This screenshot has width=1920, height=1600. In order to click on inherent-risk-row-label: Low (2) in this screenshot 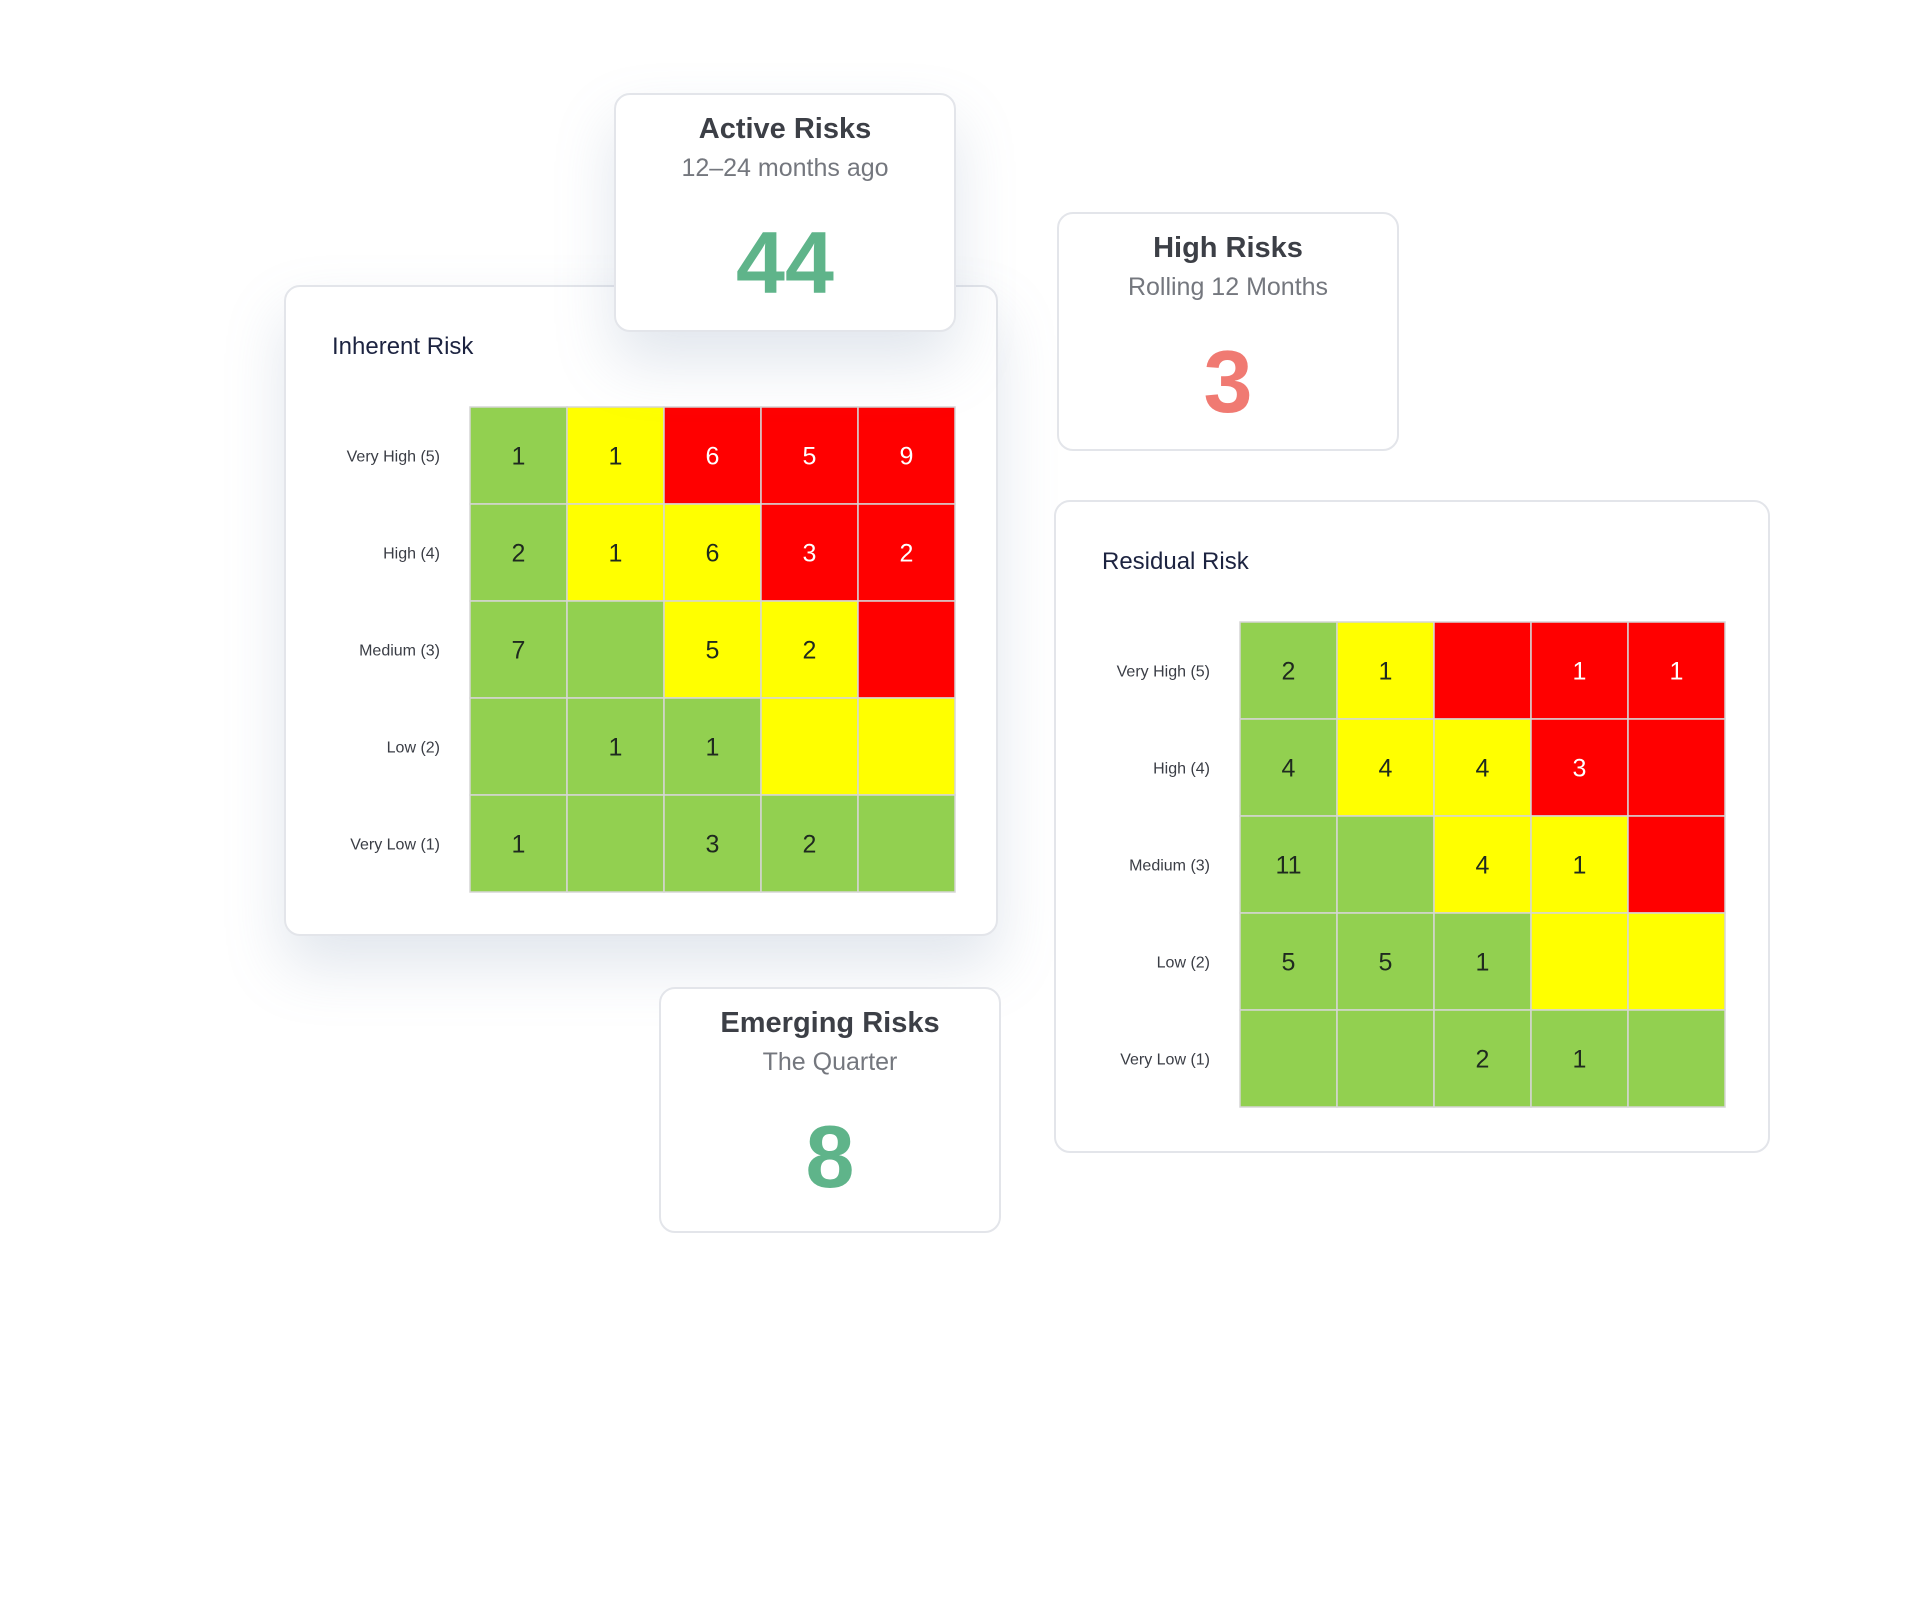, I will do `click(413, 748)`.